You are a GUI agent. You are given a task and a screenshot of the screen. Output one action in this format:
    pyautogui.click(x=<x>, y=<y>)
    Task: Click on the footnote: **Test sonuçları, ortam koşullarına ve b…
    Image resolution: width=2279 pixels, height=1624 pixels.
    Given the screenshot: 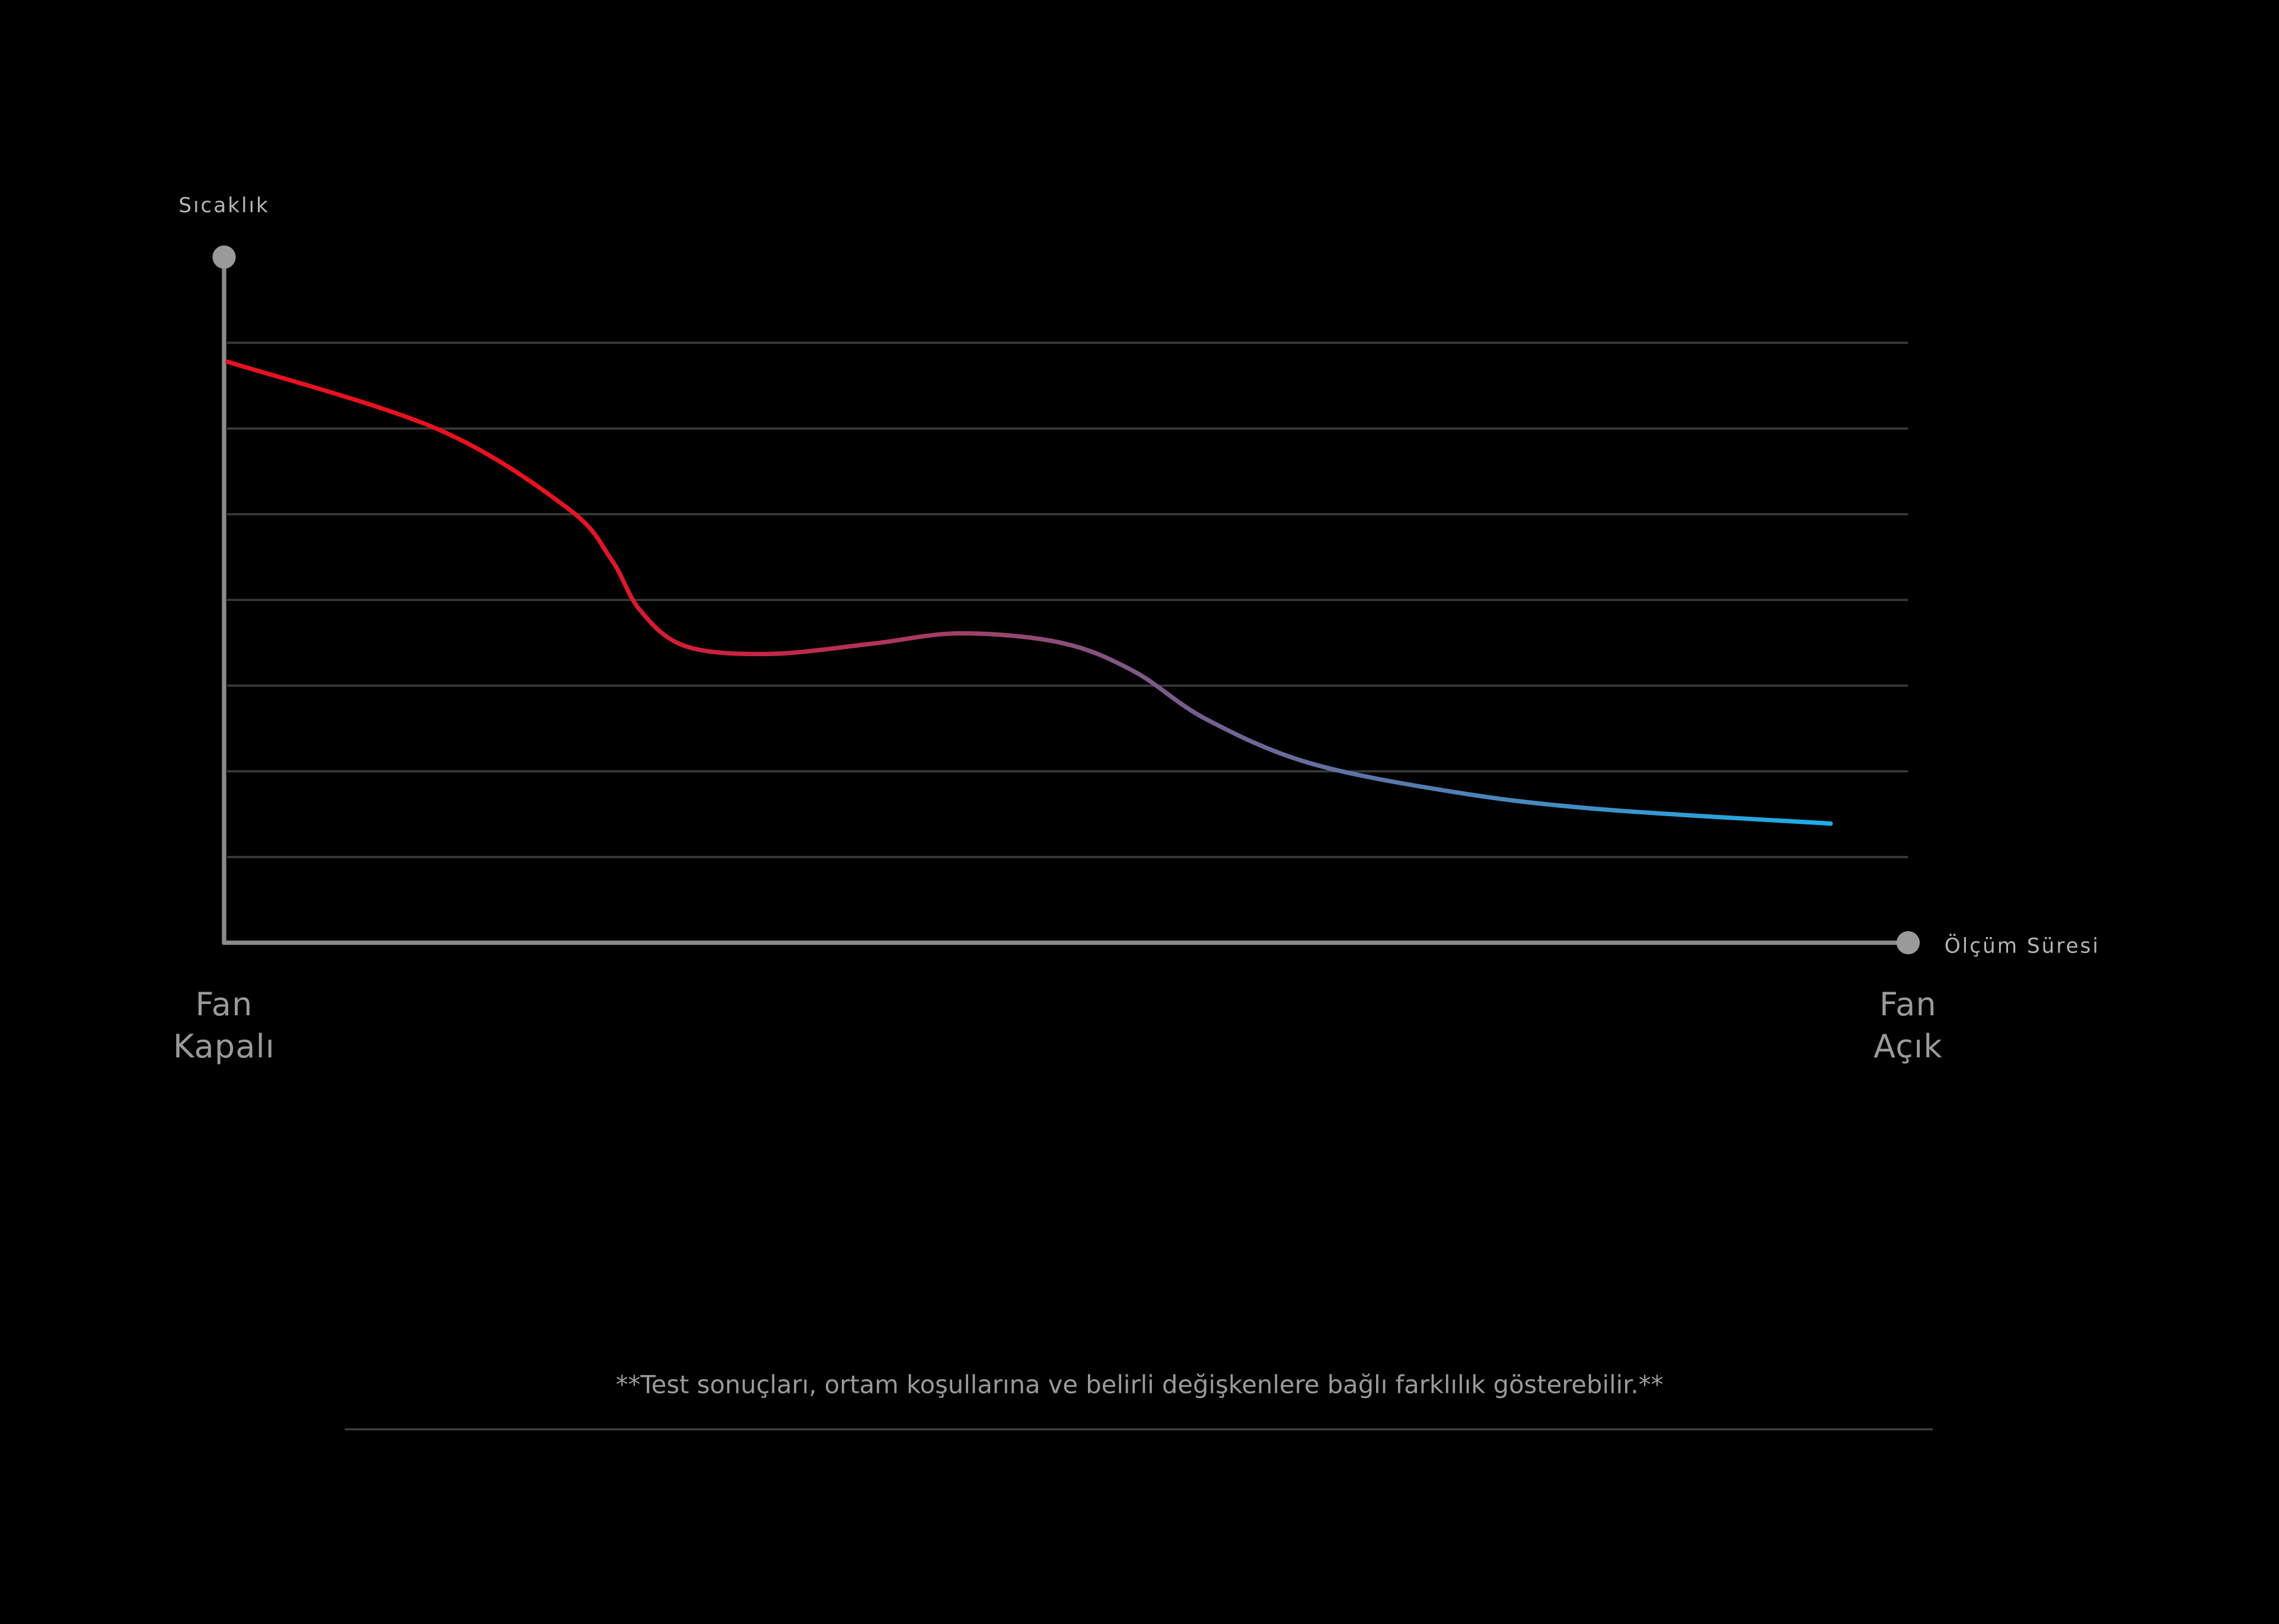 What is the action you would take?
    pyautogui.click(x=1140, y=1384)
    